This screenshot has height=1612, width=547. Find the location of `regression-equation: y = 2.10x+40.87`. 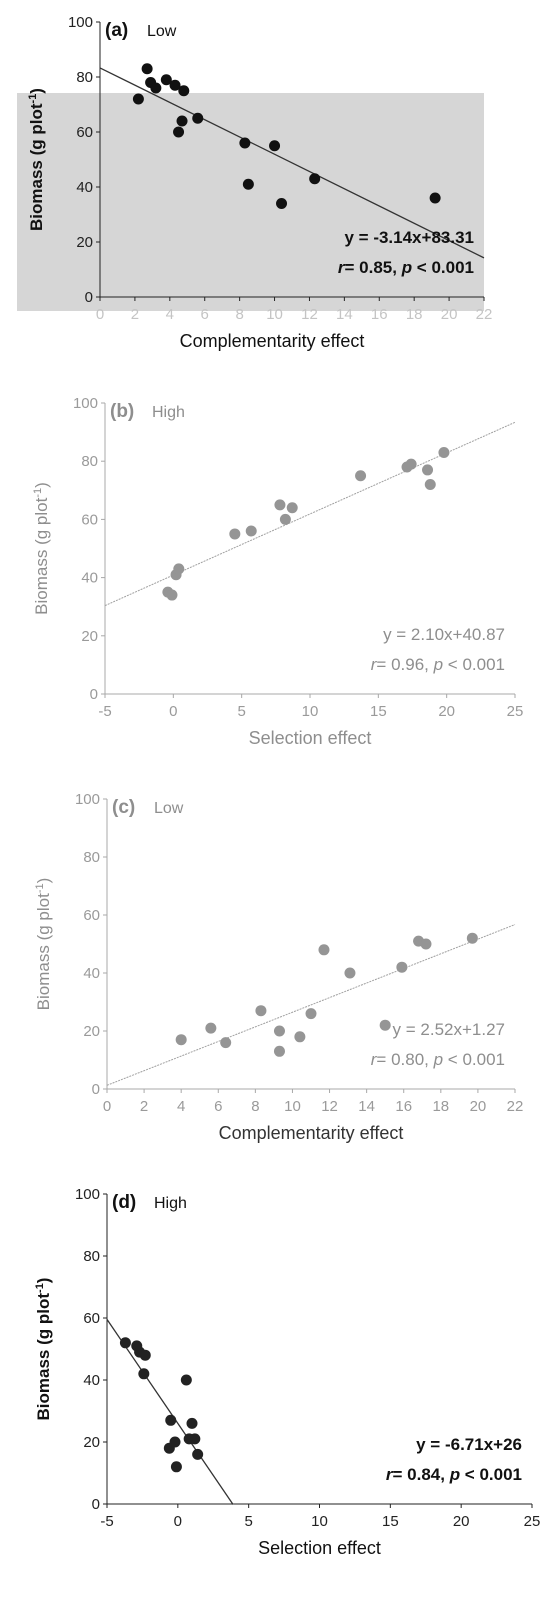

regression-equation: y = 2.10x+40.87 is located at coordinates (444, 634).